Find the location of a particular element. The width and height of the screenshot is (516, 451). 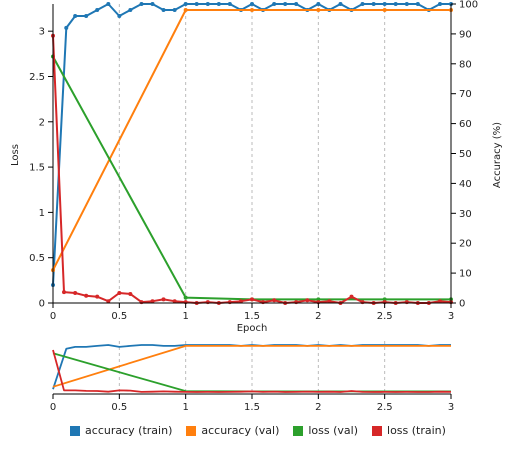

y-left-tick-label: 2.5 is located at coordinates (37, 77).